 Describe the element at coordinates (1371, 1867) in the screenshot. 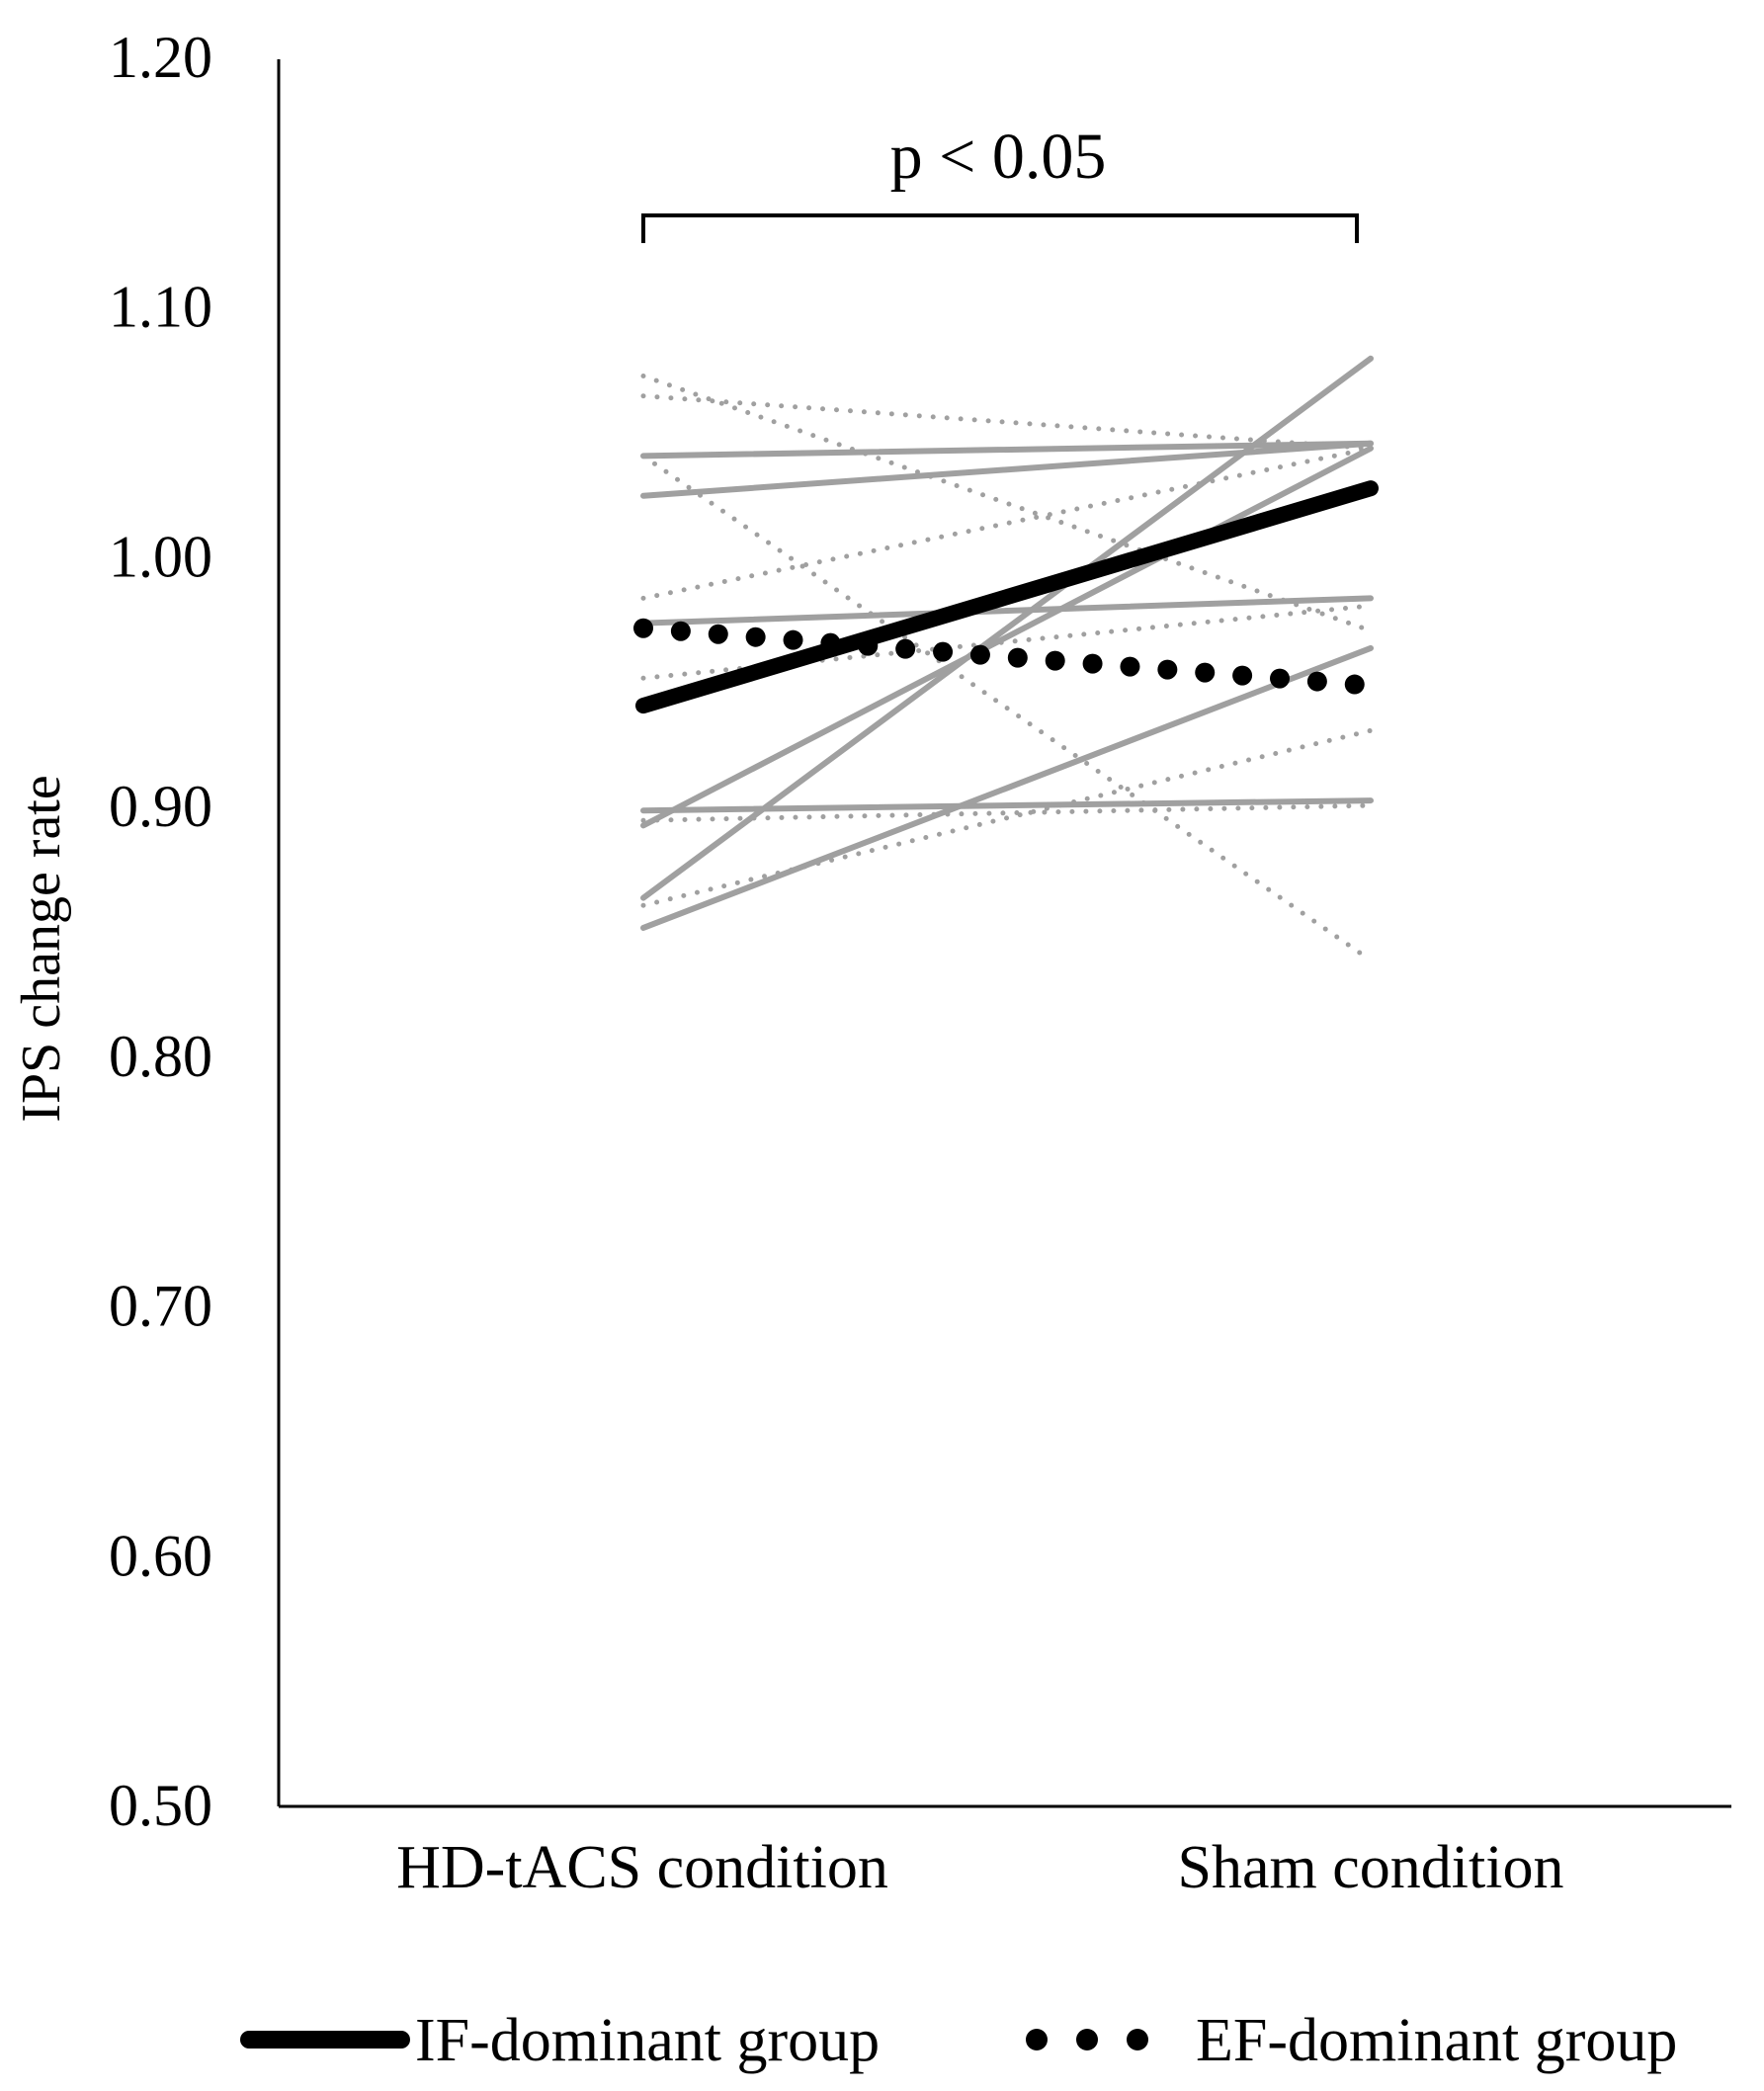

I see `x-tick-label-sham: Sham condition` at that location.